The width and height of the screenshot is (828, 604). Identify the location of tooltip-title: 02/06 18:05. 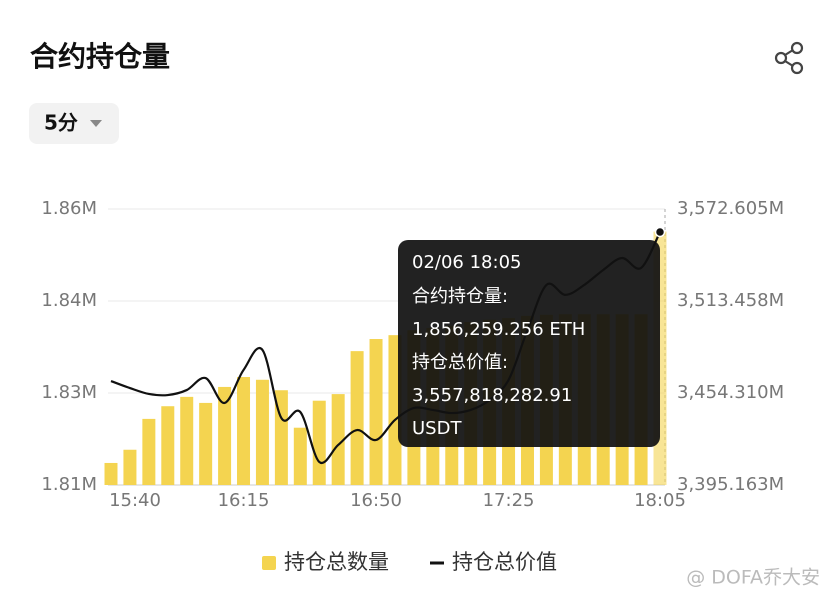
(466, 262).